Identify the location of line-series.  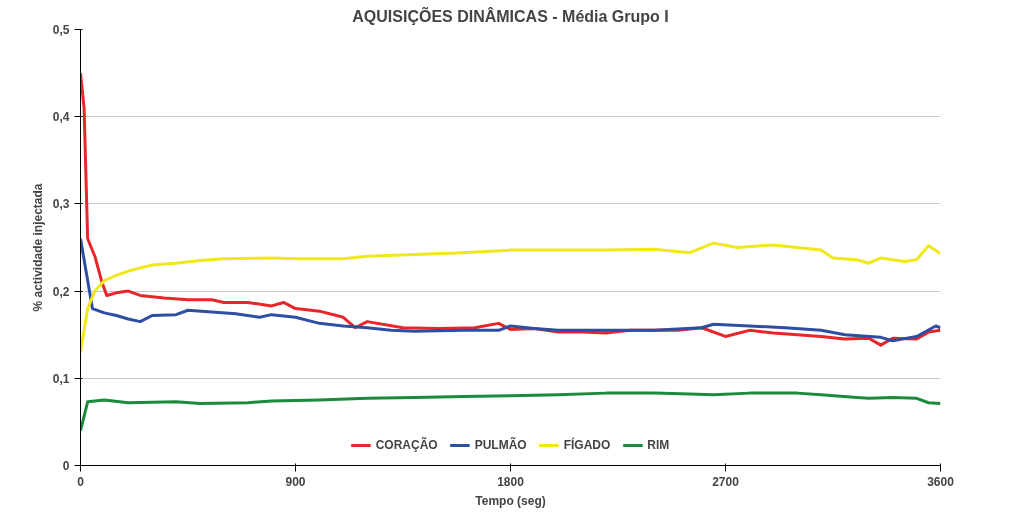
(510, 412).